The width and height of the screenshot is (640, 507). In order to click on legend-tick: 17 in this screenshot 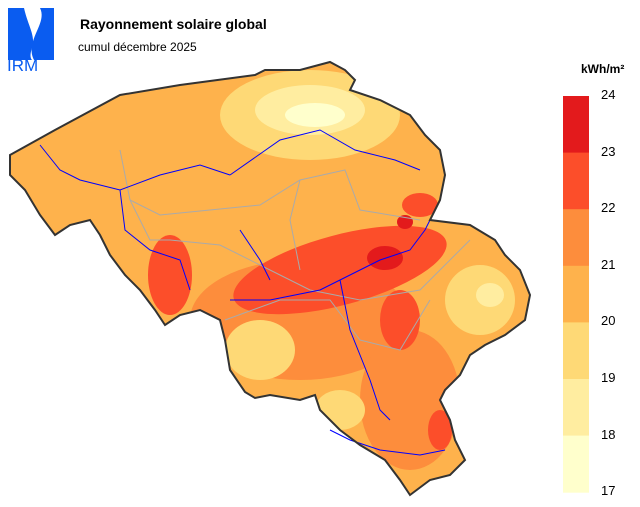, I will do `click(608, 491)`.